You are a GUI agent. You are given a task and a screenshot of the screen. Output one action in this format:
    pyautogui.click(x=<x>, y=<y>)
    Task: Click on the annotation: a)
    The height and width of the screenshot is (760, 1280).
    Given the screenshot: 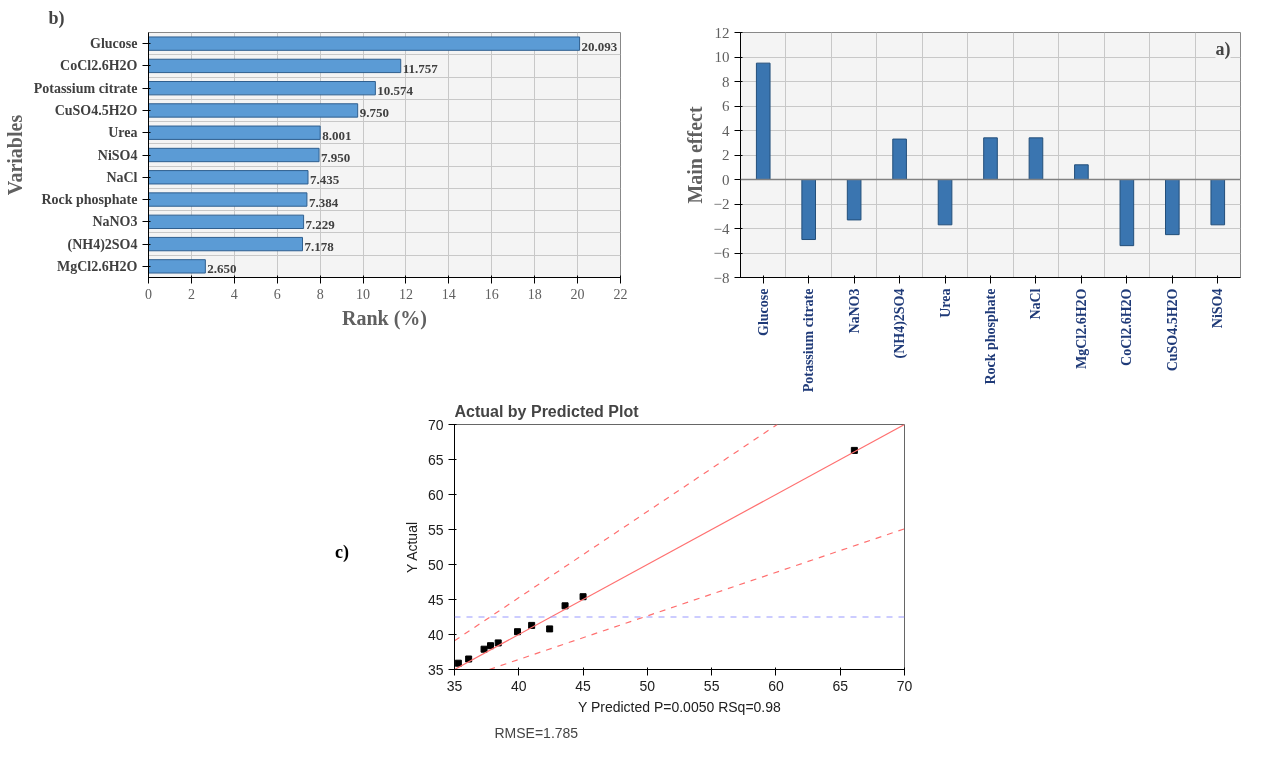 What is the action you would take?
    pyautogui.click(x=1223, y=50)
    